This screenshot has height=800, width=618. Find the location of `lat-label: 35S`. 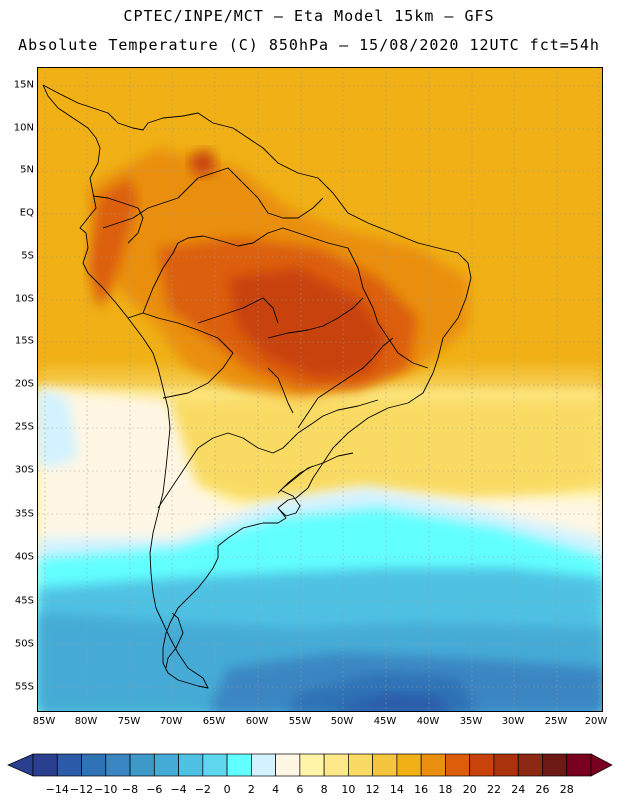

lat-label: 35S is located at coordinates (24, 514).